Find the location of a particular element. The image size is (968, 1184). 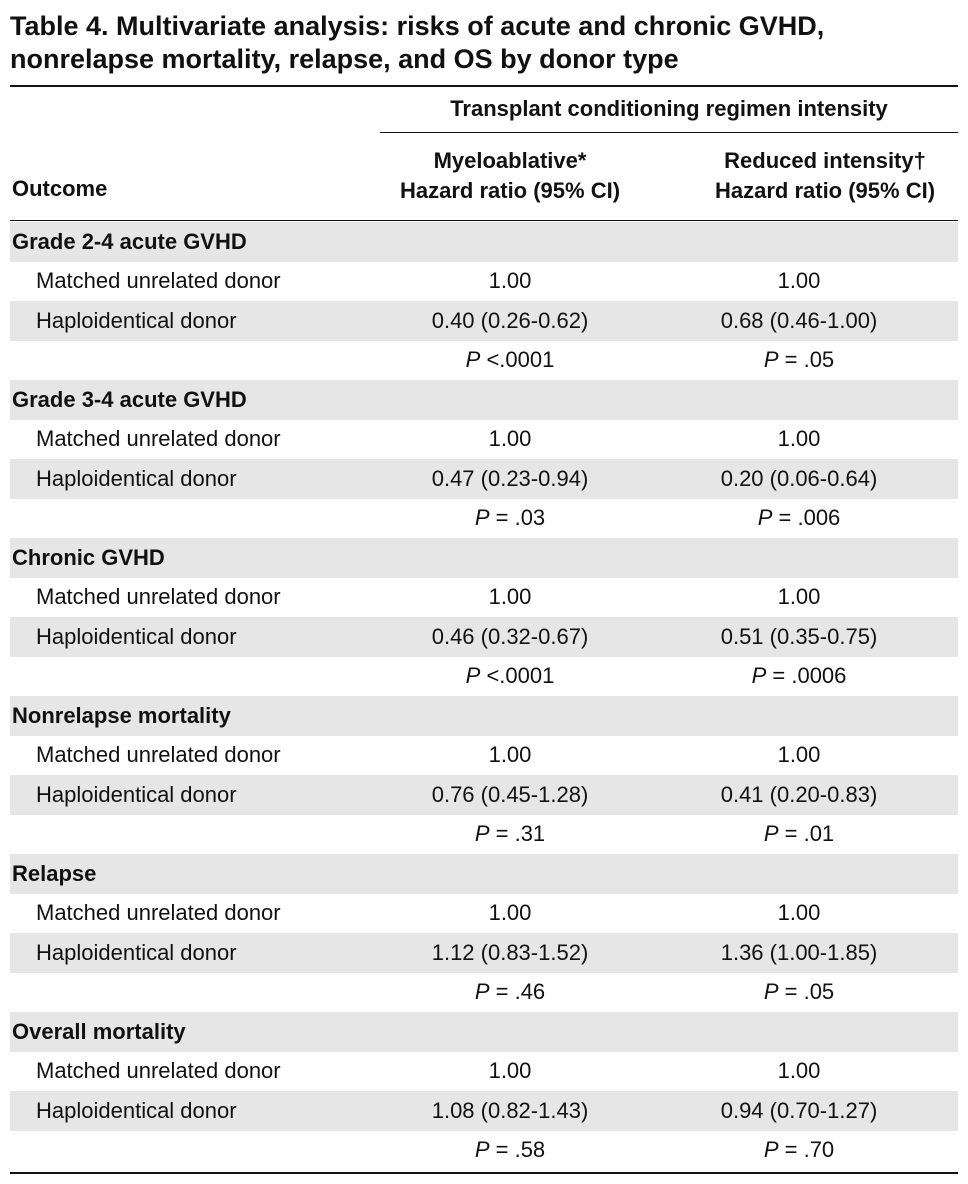

section-row: Grade 3-4 acute GVHD is located at coordinates (484, 400).